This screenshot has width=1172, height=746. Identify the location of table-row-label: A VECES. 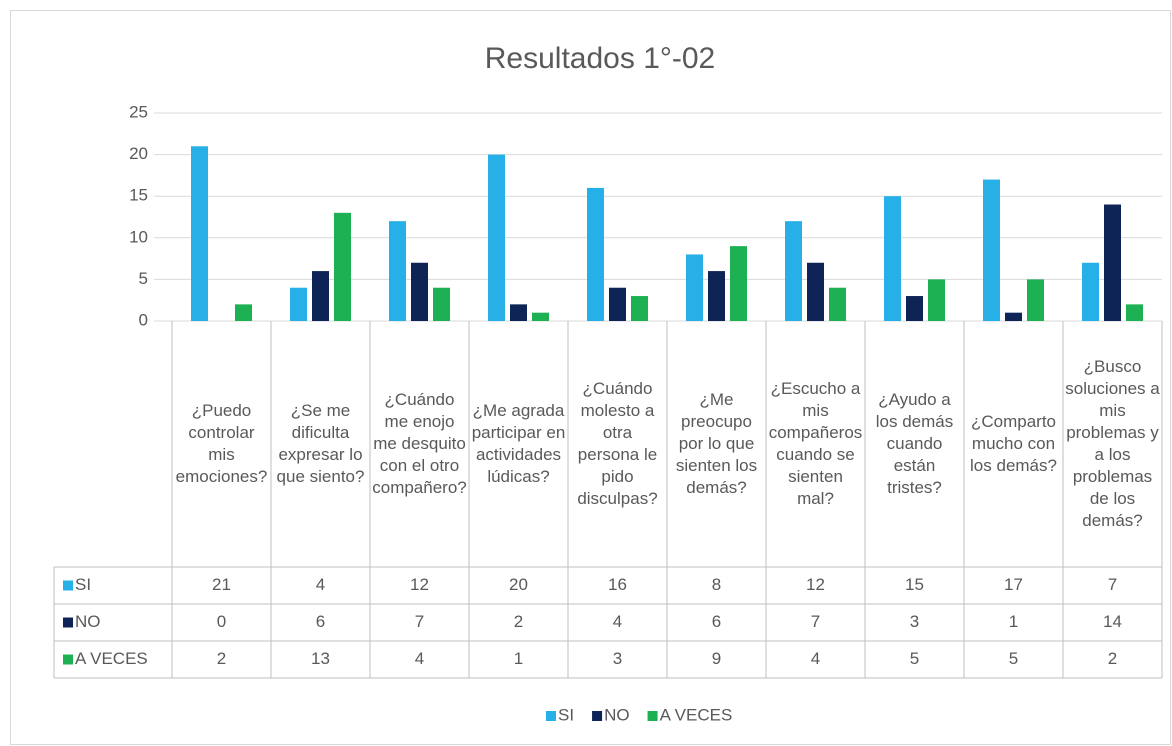
(111, 658).